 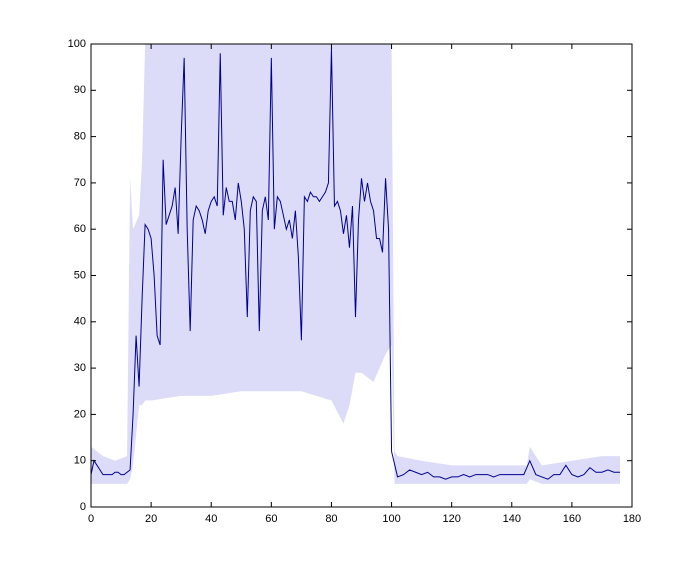 I want to click on y-tick-label: 0, so click(x=83, y=507).